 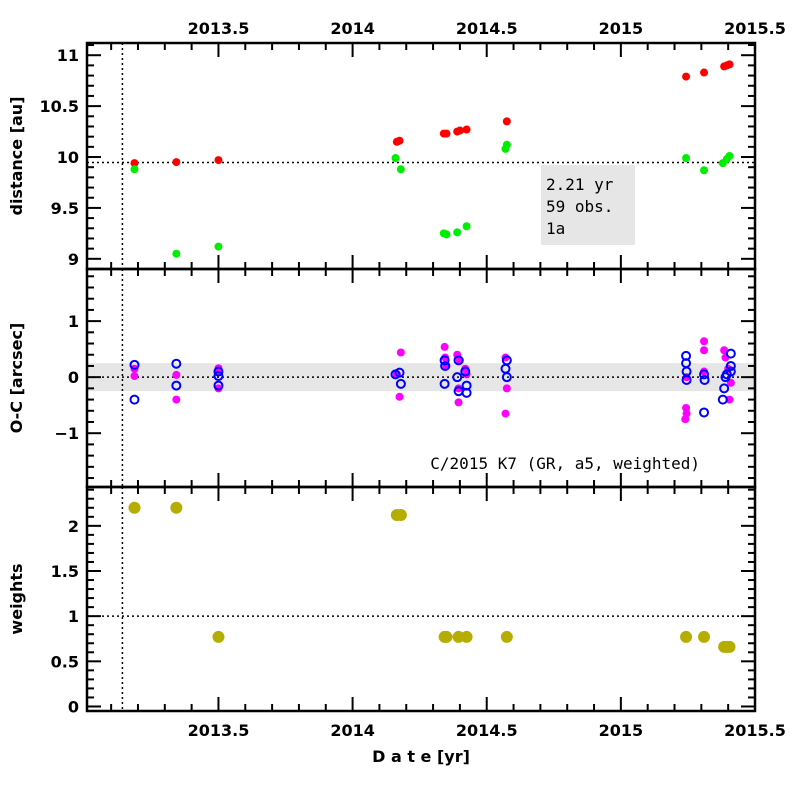 What do you see at coordinates (565, 463) in the screenshot?
I see `object-annotation: C/2015 K7 (GR, a5, weighted)` at bounding box center [565, 463].